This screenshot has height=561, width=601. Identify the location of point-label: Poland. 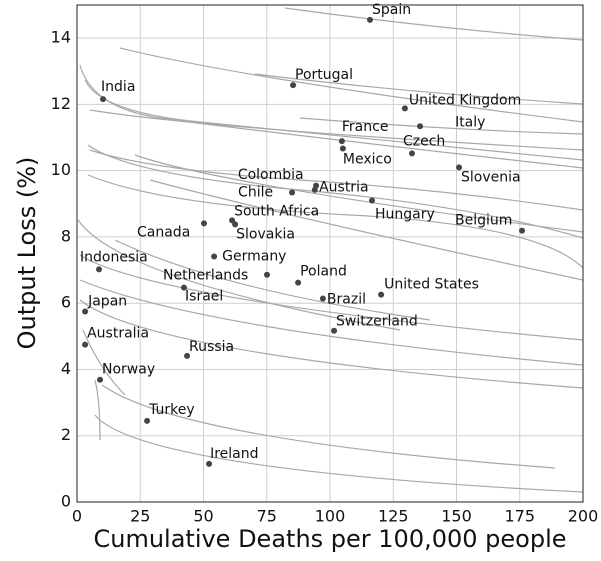
(323, 272).